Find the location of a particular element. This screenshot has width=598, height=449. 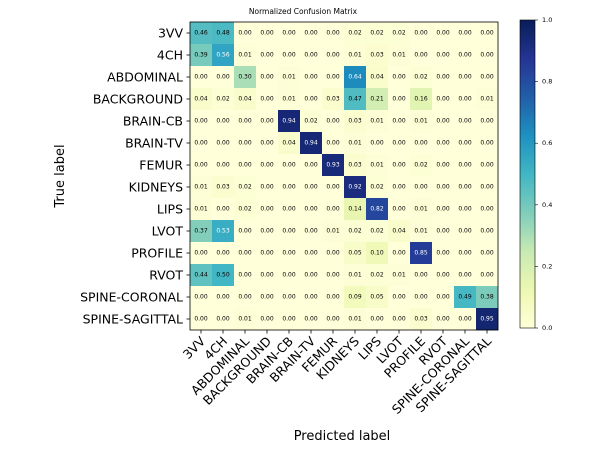

y-tick-label: RVOT is located at coordinates (166, 275).